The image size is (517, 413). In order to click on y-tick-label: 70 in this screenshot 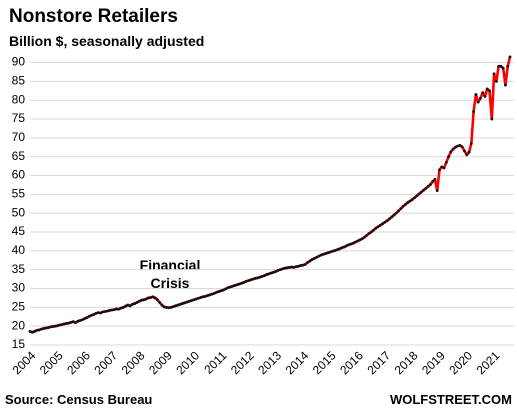, I will do `click(19, 137)`.